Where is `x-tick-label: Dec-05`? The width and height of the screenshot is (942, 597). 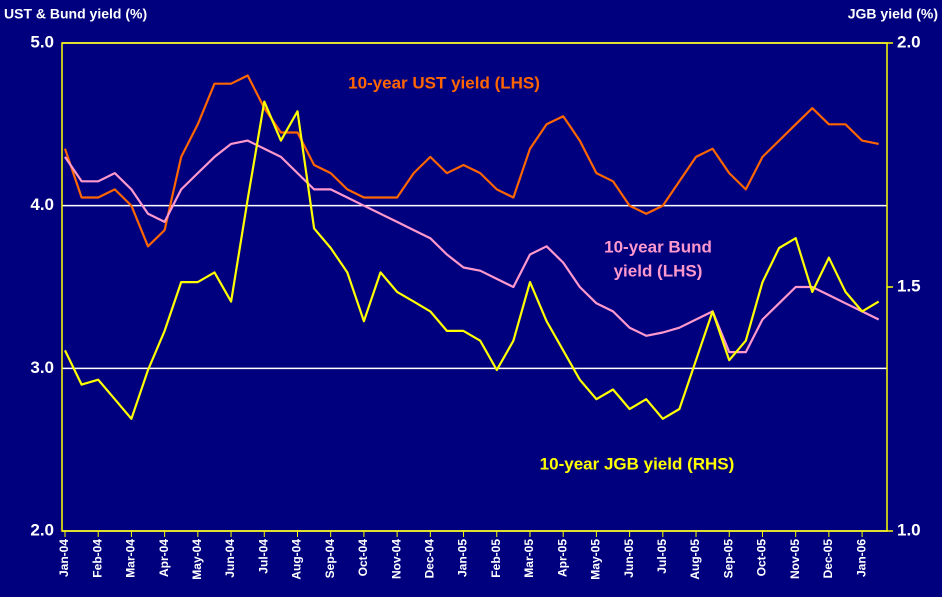
x-tick-label: Dec-05 is located at coordinates (828, 559).